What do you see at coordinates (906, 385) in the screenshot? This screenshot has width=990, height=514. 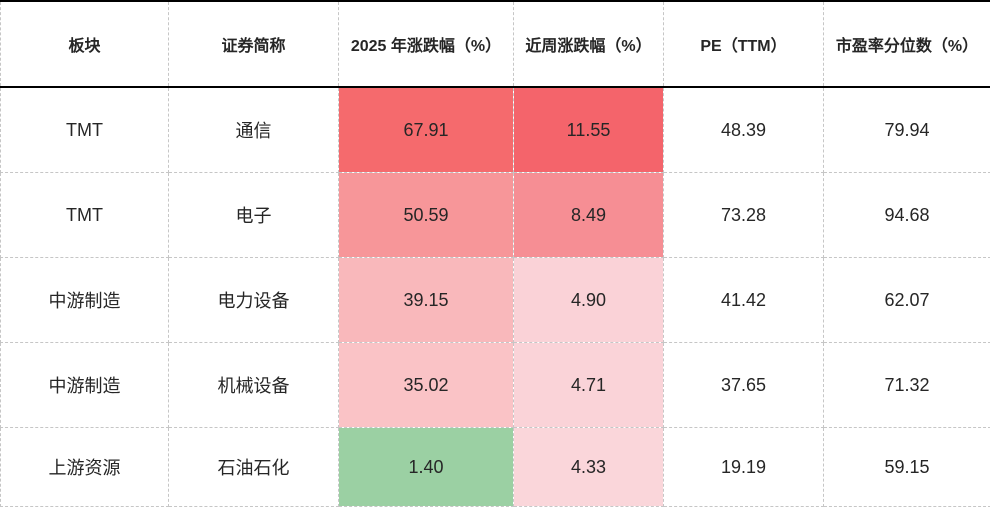 I see `cell-pe-percentile: 71.32` at bounding box center [906, 385].